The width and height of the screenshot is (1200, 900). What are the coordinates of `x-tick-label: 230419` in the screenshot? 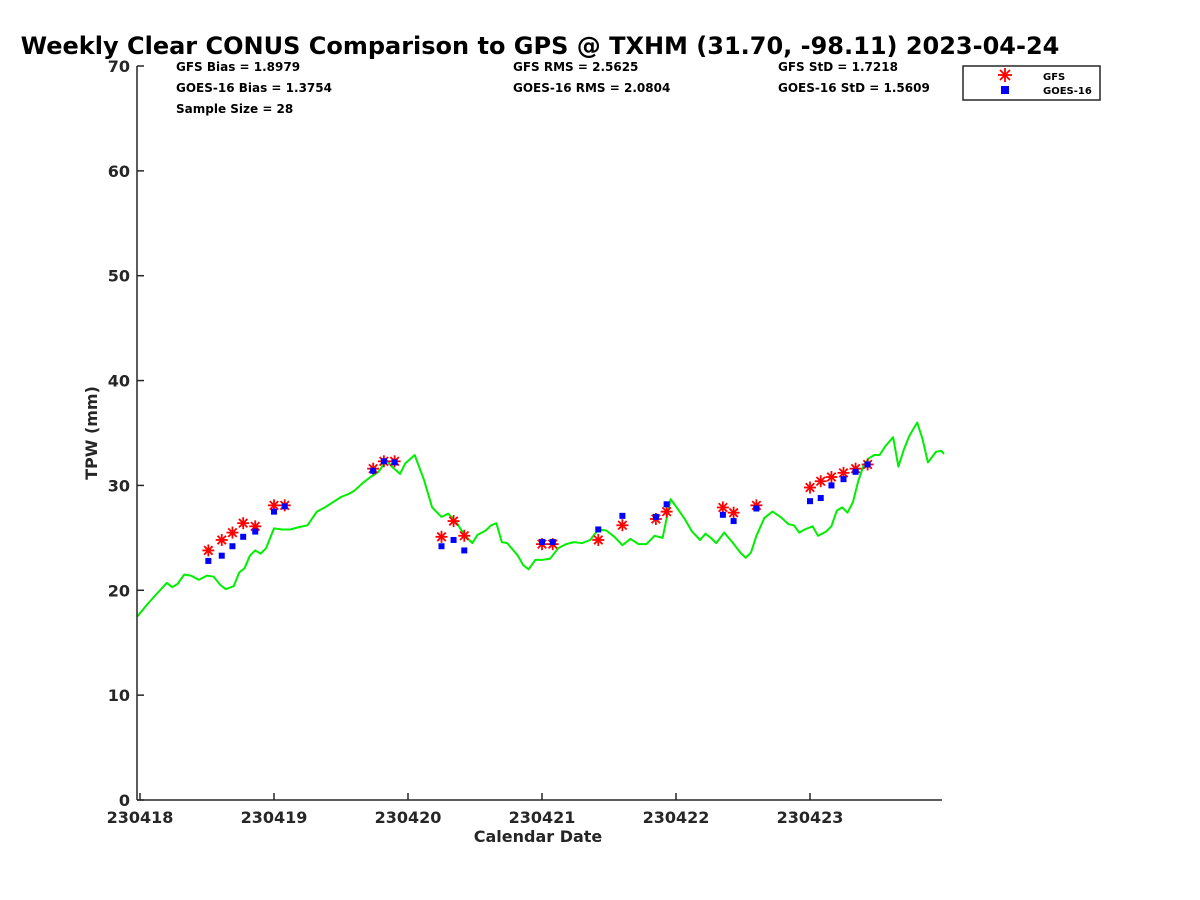 It's located at (274, 817).